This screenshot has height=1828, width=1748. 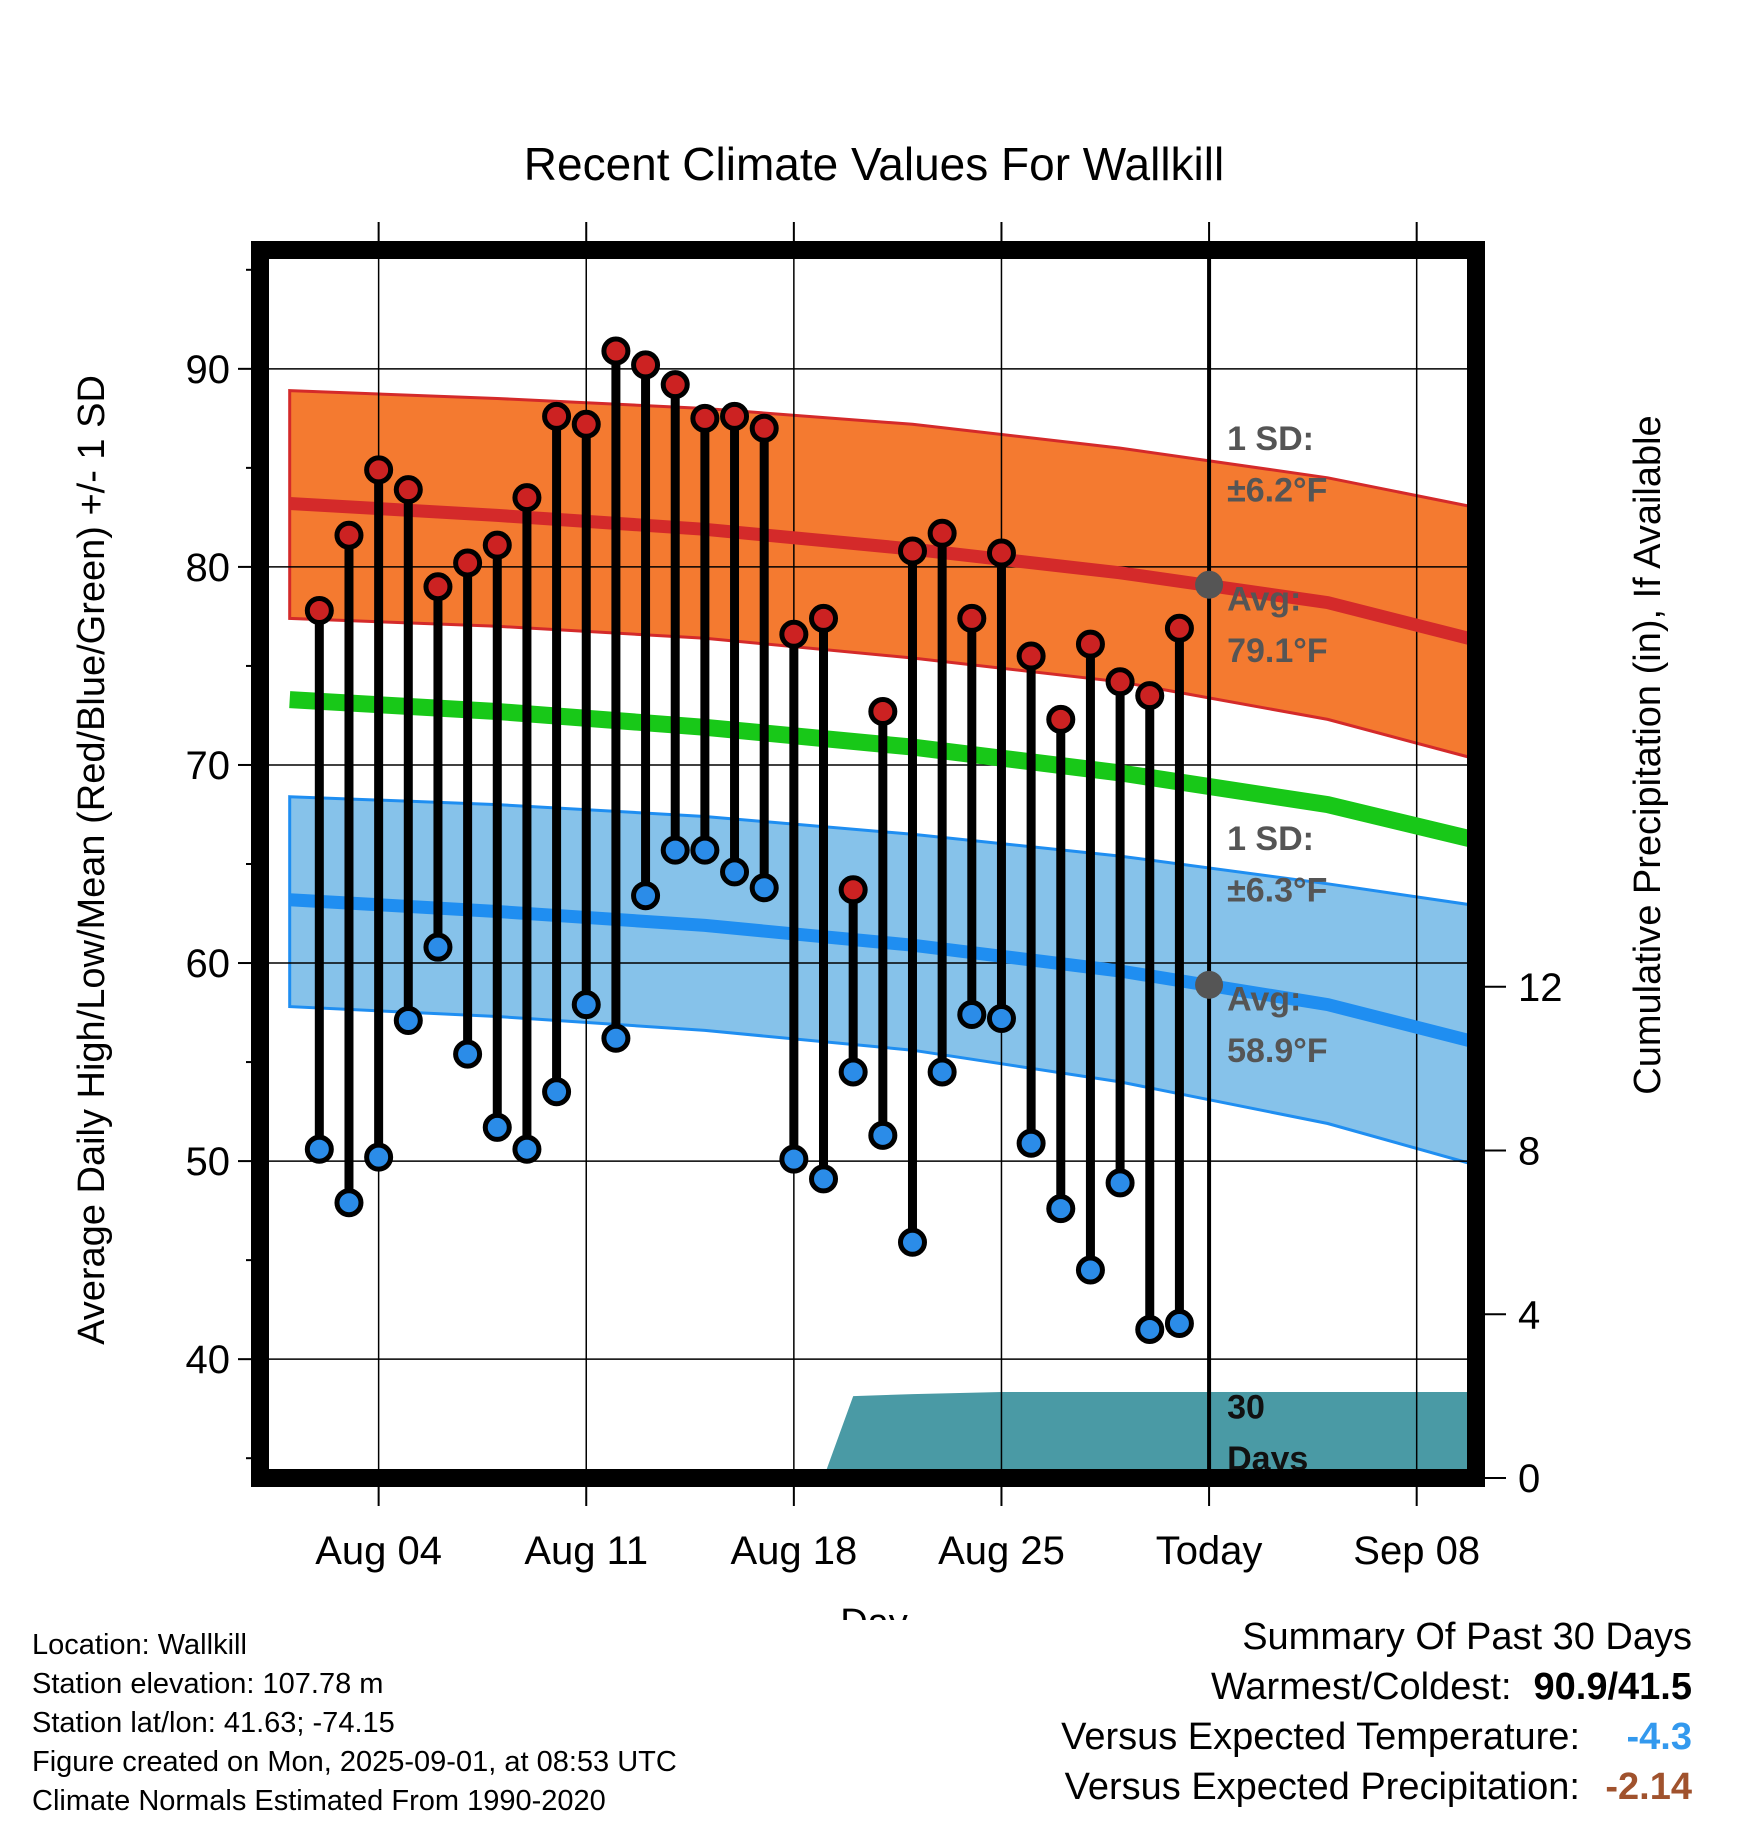 I want to click on high-avg-value: 79.1°F, so click(x=1277, y=651).